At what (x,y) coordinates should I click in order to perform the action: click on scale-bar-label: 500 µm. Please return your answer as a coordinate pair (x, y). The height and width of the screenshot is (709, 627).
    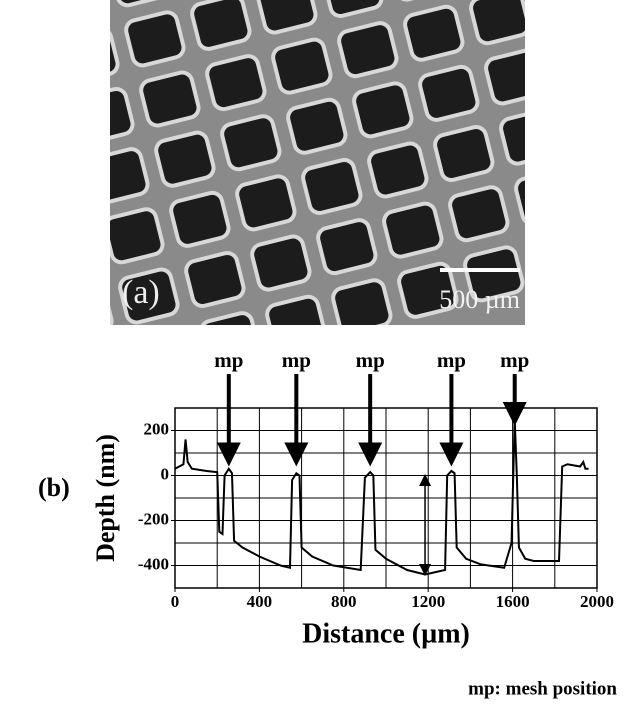
    Looking at the image, I should click on (479, 299).